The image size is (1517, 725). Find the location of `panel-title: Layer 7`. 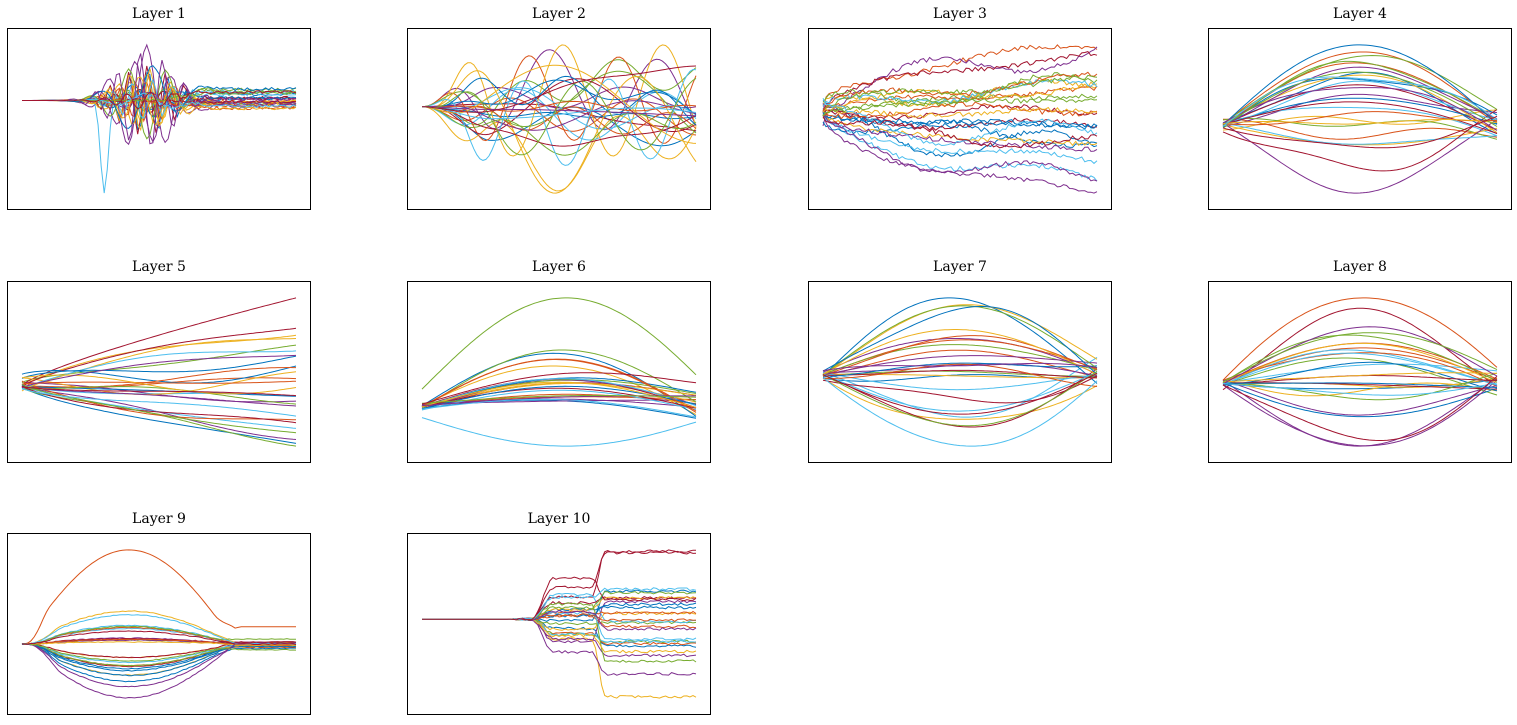

panel-title: Layer 7 is located at coordinates (960, 267).